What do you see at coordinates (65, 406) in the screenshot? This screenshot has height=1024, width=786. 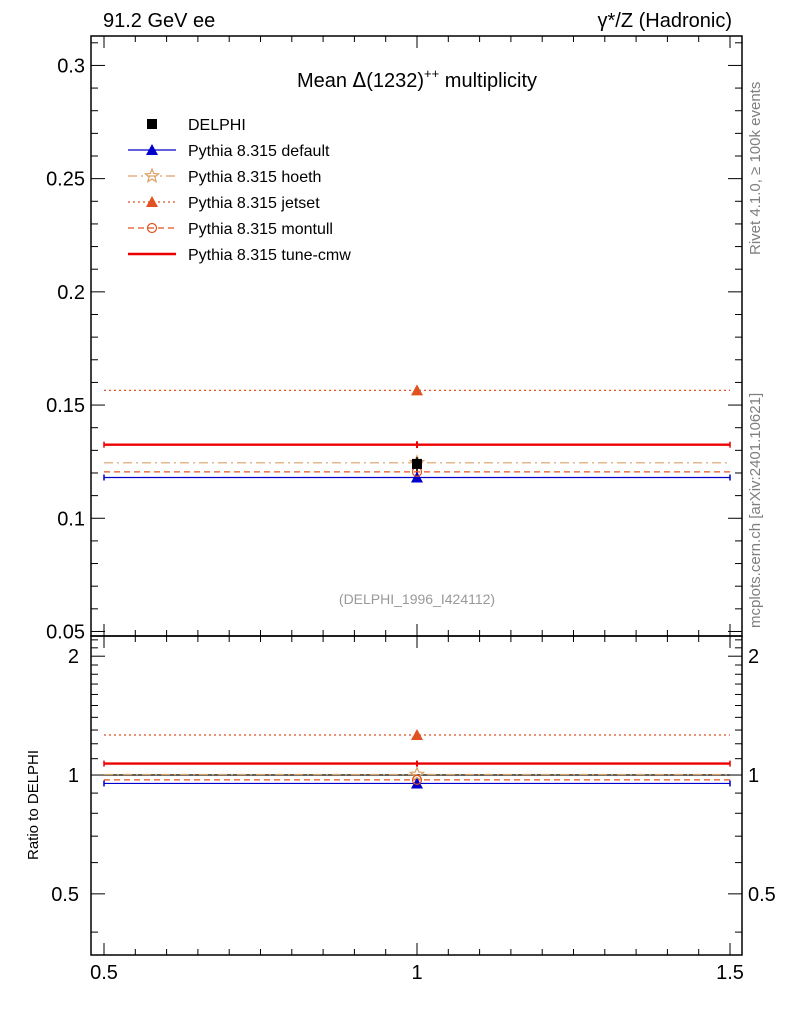 I see `main-y-tick-label: 0.15` at bounding box center [65, 406].